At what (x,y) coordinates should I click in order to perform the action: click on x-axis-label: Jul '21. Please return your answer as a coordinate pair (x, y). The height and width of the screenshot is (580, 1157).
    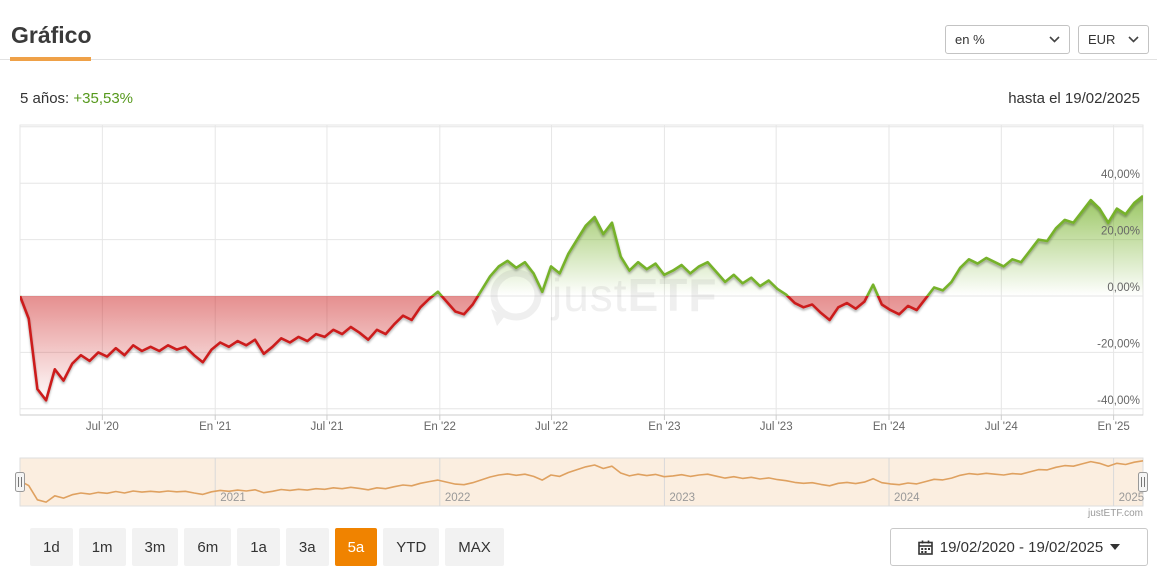
    Looking at the image, I should click on (327, 427).